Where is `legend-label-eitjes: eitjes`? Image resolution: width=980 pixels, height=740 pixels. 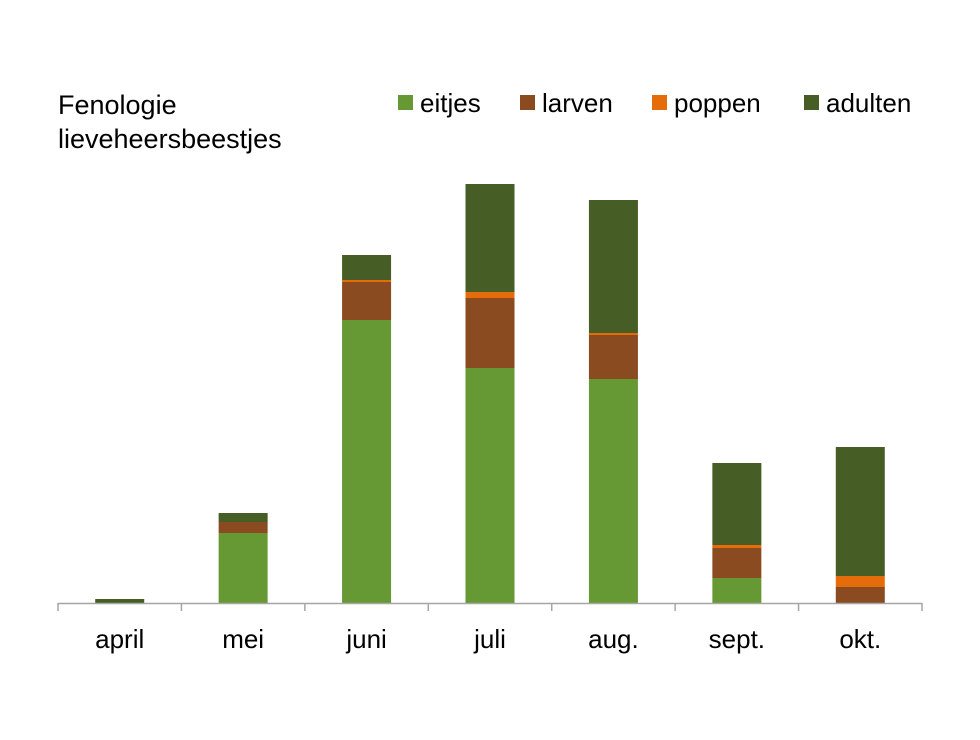
legend-label-eitjes: eitjes is located at coordinates (450, 103).